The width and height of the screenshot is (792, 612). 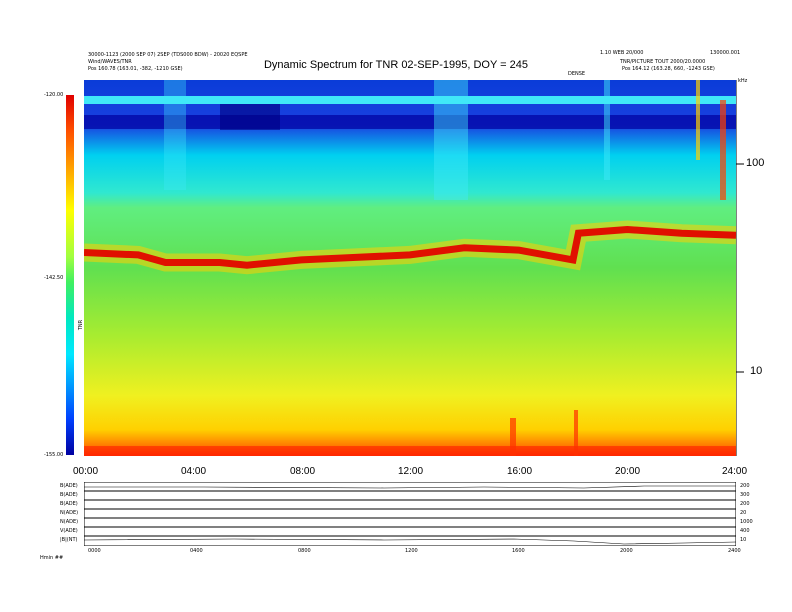 What do you see at coordinates (663, 62) in the screenshot?
I see `header-right-line2: TNR/PICTURE TOUT 2000/20.0000` at bounding box center [663, 62].